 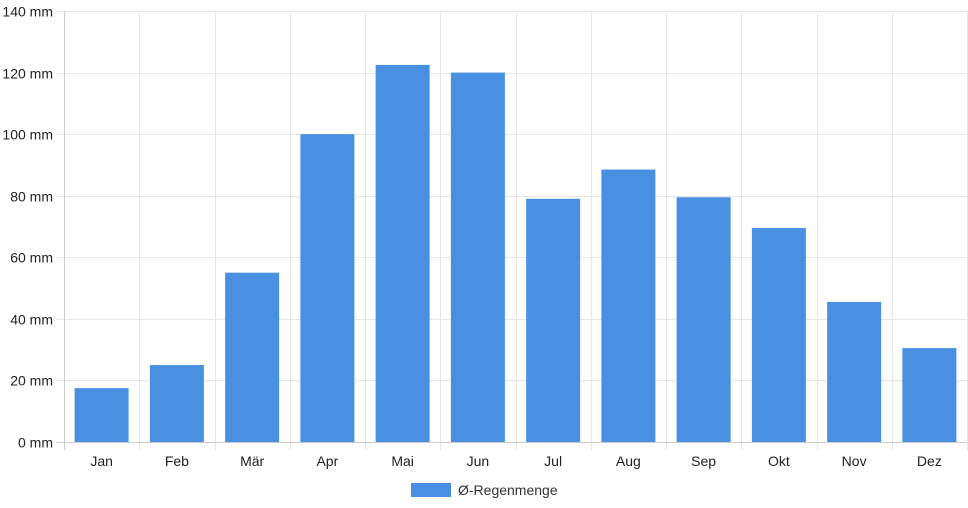 I want to click on bar-jul, so click(x=553, y=320).